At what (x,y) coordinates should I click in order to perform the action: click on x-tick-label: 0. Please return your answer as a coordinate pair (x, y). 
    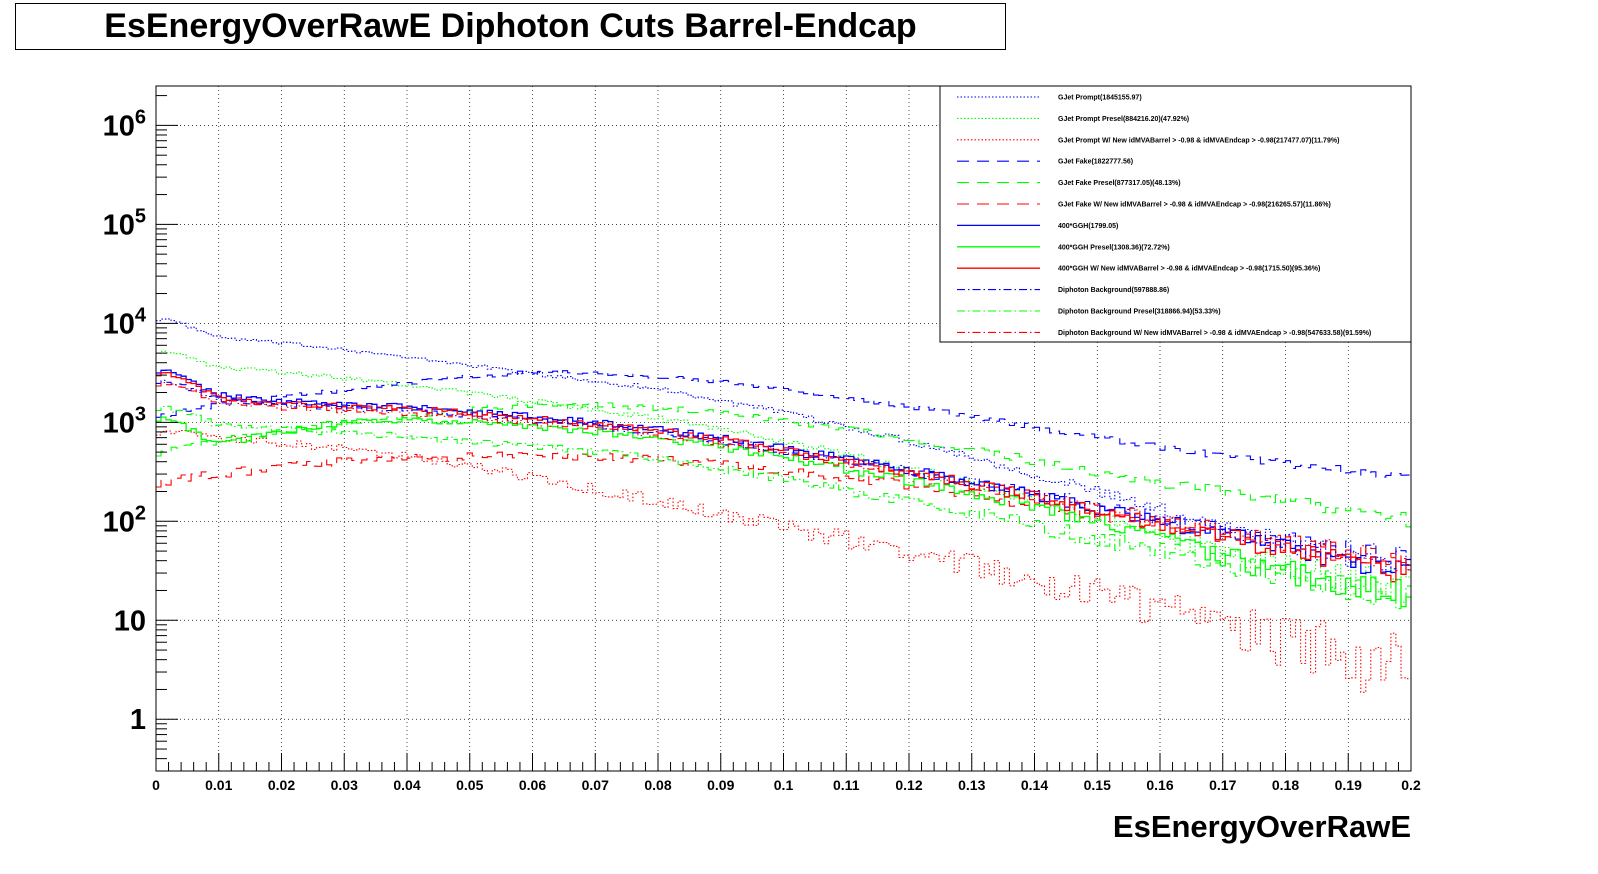
    Looking at the image, I should click on (156, 785).